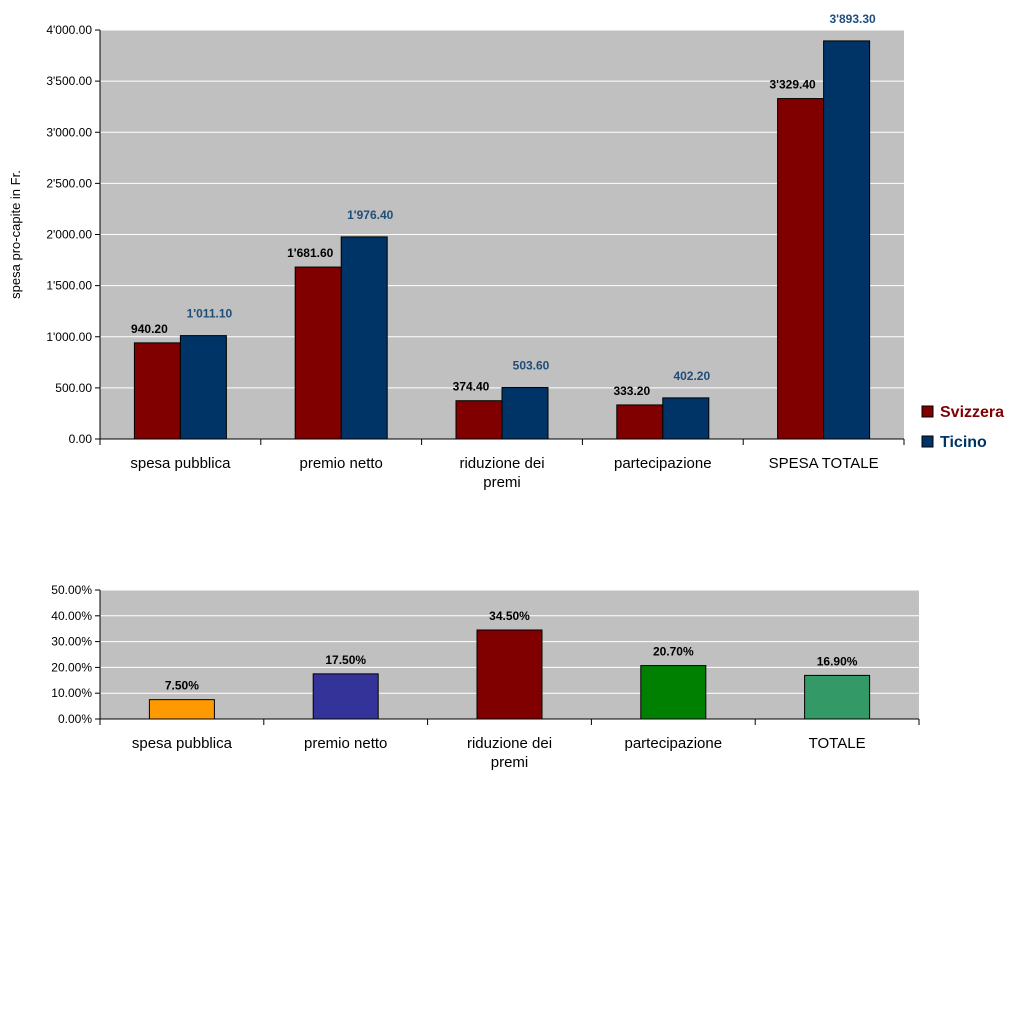 The height and width of the screenshot is (1035, 1030). What do you see at coordinates (927, 411) in the screenshot?
I see `legend-swatch-svizzera` at bounding box center [927, 411].